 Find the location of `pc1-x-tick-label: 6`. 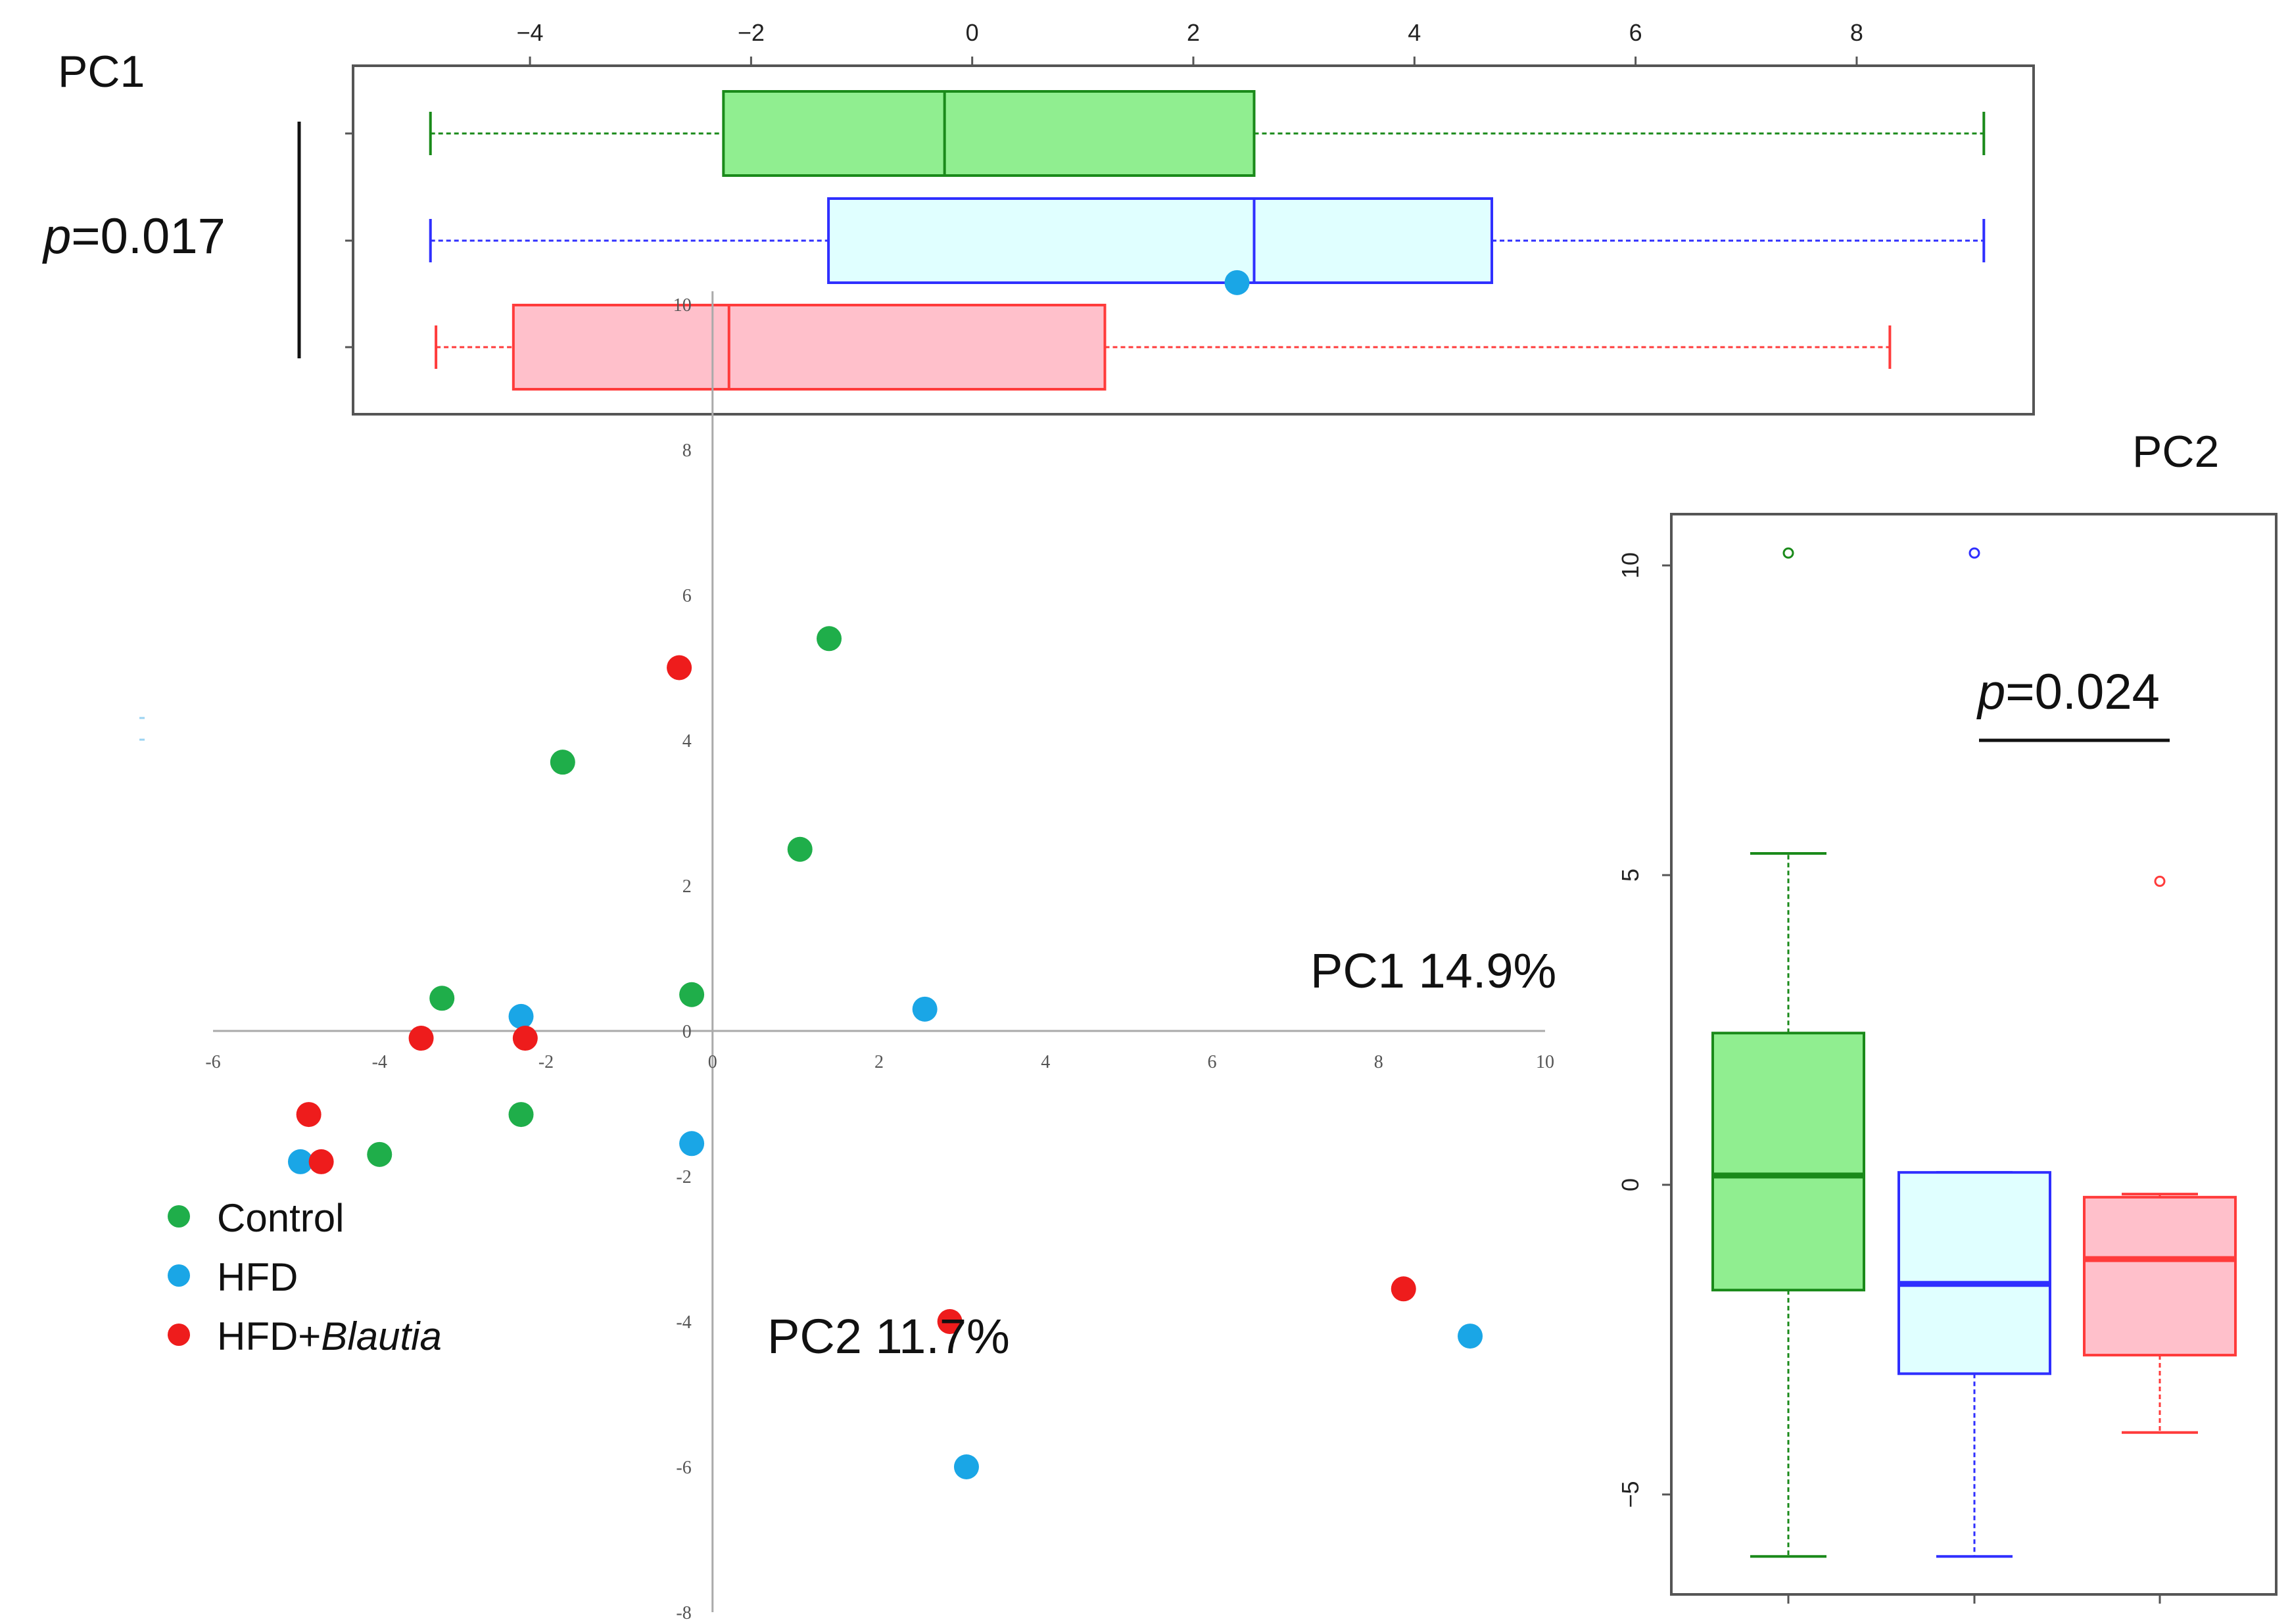

pc1-x-tick-label: 6 is located at coordinates (1635, 32).